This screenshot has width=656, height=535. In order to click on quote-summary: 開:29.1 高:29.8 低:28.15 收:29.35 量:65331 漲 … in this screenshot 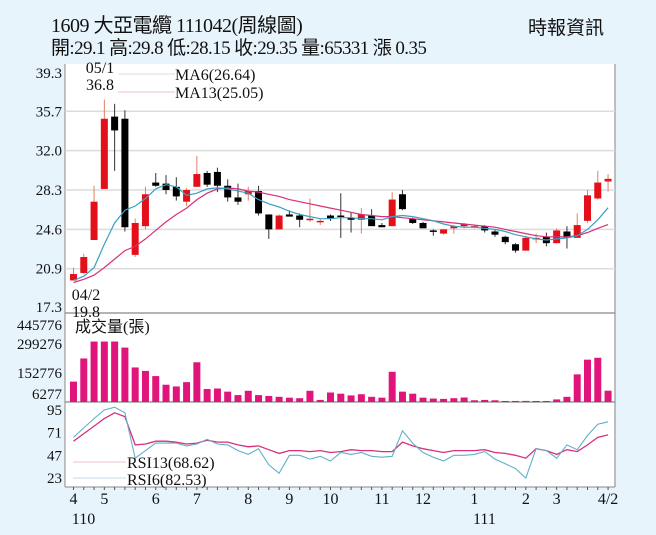, I will do `click(239, 48)`.